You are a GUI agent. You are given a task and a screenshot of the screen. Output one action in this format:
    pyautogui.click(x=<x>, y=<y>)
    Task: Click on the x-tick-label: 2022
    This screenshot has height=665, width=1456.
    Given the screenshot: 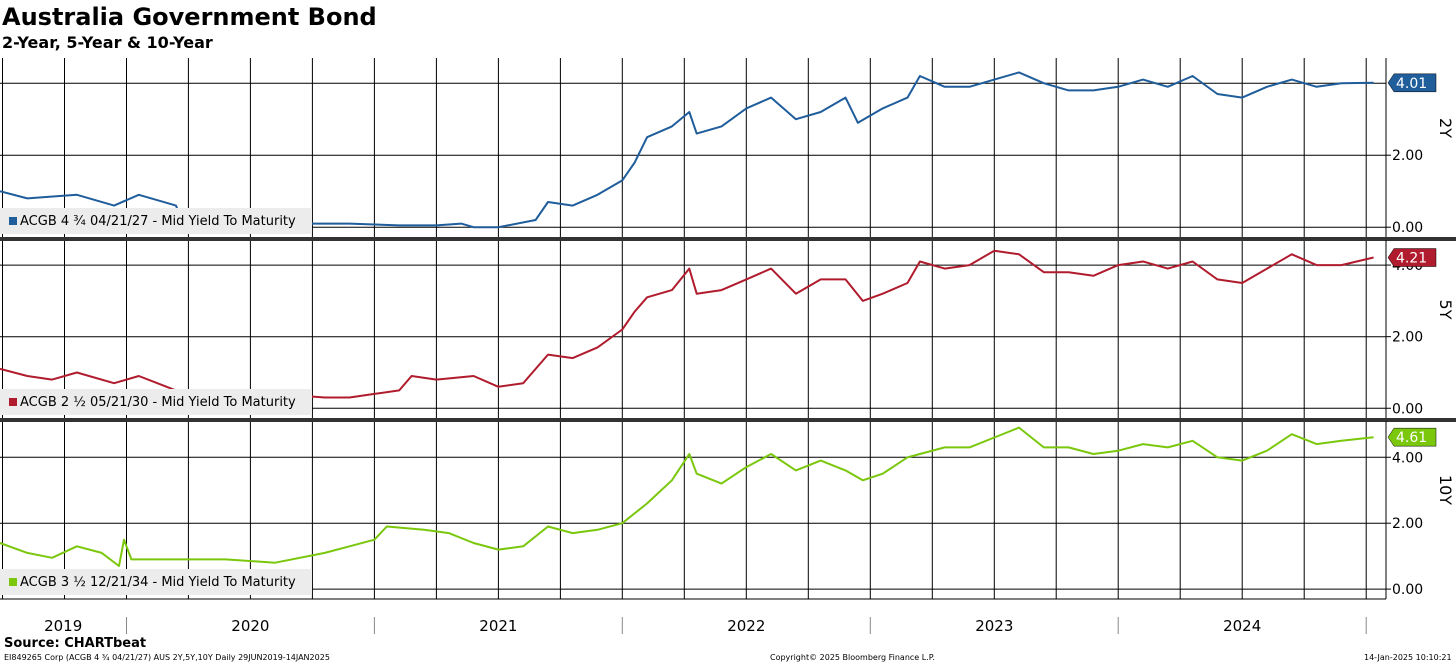 What is the action you would take?
    pyautogui.click(x=746, y=626)
    